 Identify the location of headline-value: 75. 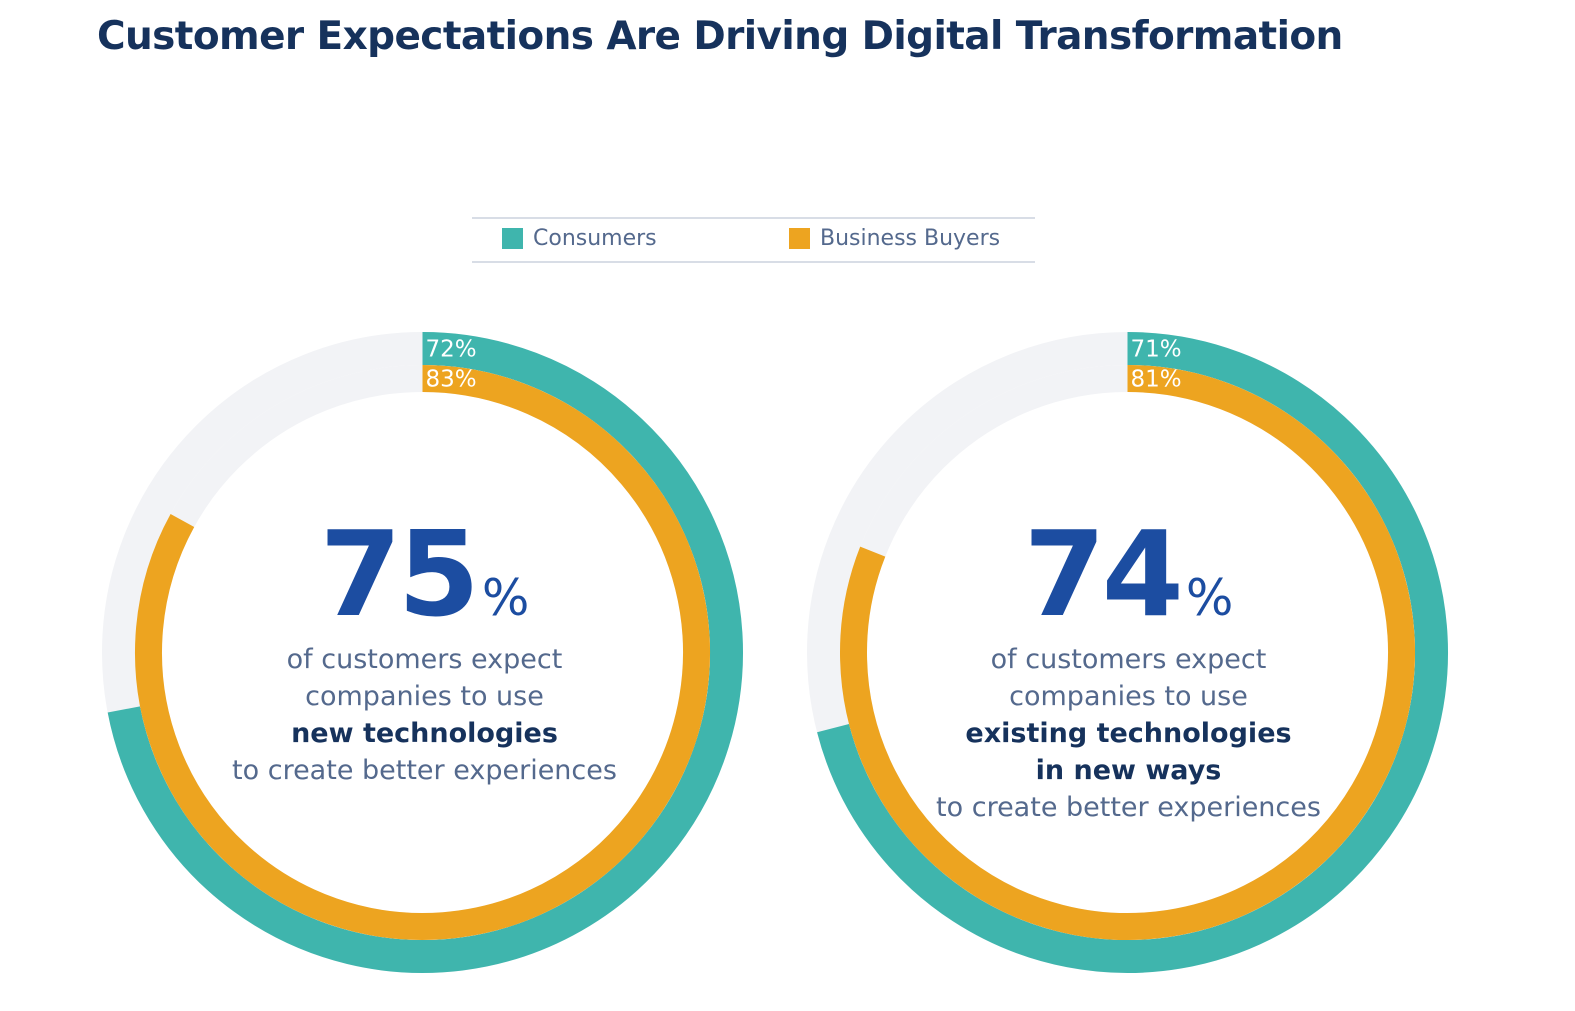
(399, 574).